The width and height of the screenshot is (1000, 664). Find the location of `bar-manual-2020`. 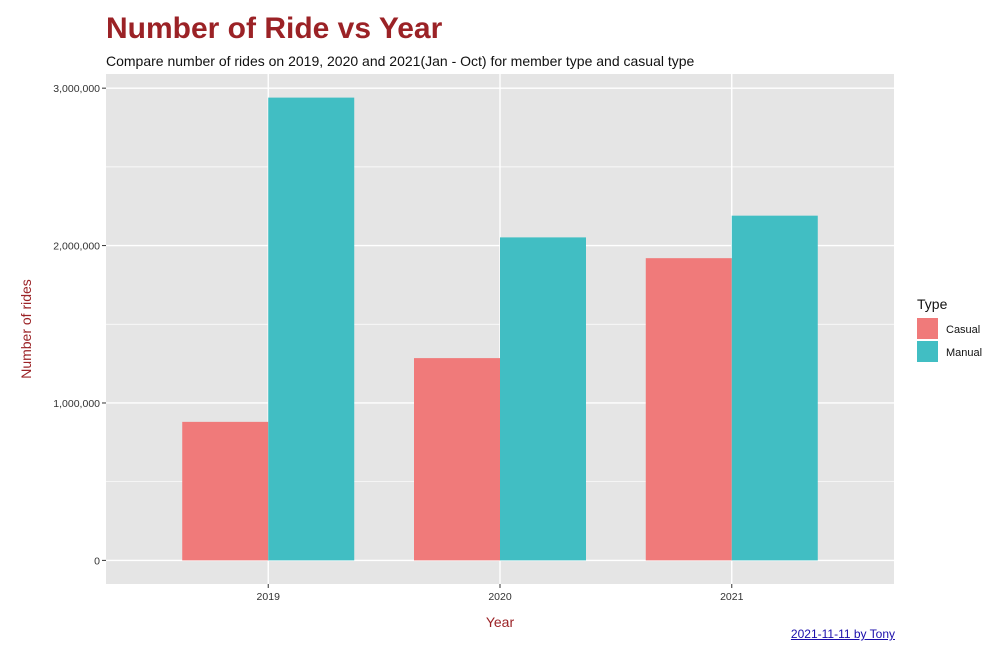

bar-manual-2020 is located at coordinates (543, 399).